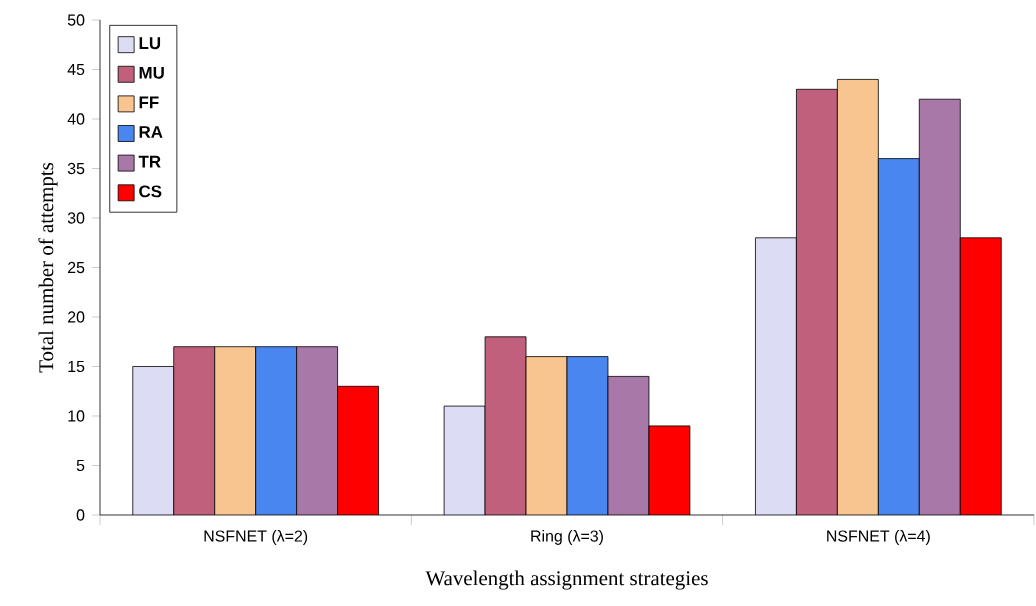  I want to click on y-tick-label: 30, so click(76, 218).